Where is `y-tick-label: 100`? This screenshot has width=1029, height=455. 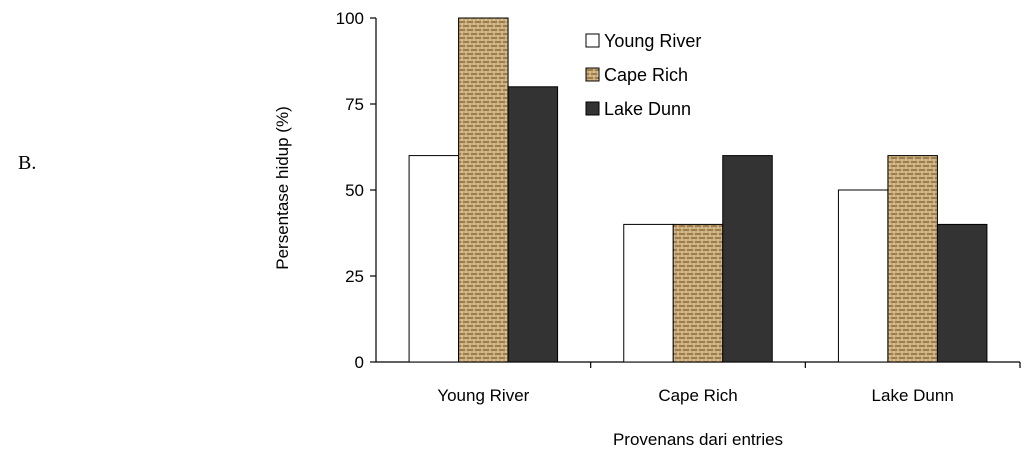 y-tick-label: 100 is located at coordinates (350, 18).